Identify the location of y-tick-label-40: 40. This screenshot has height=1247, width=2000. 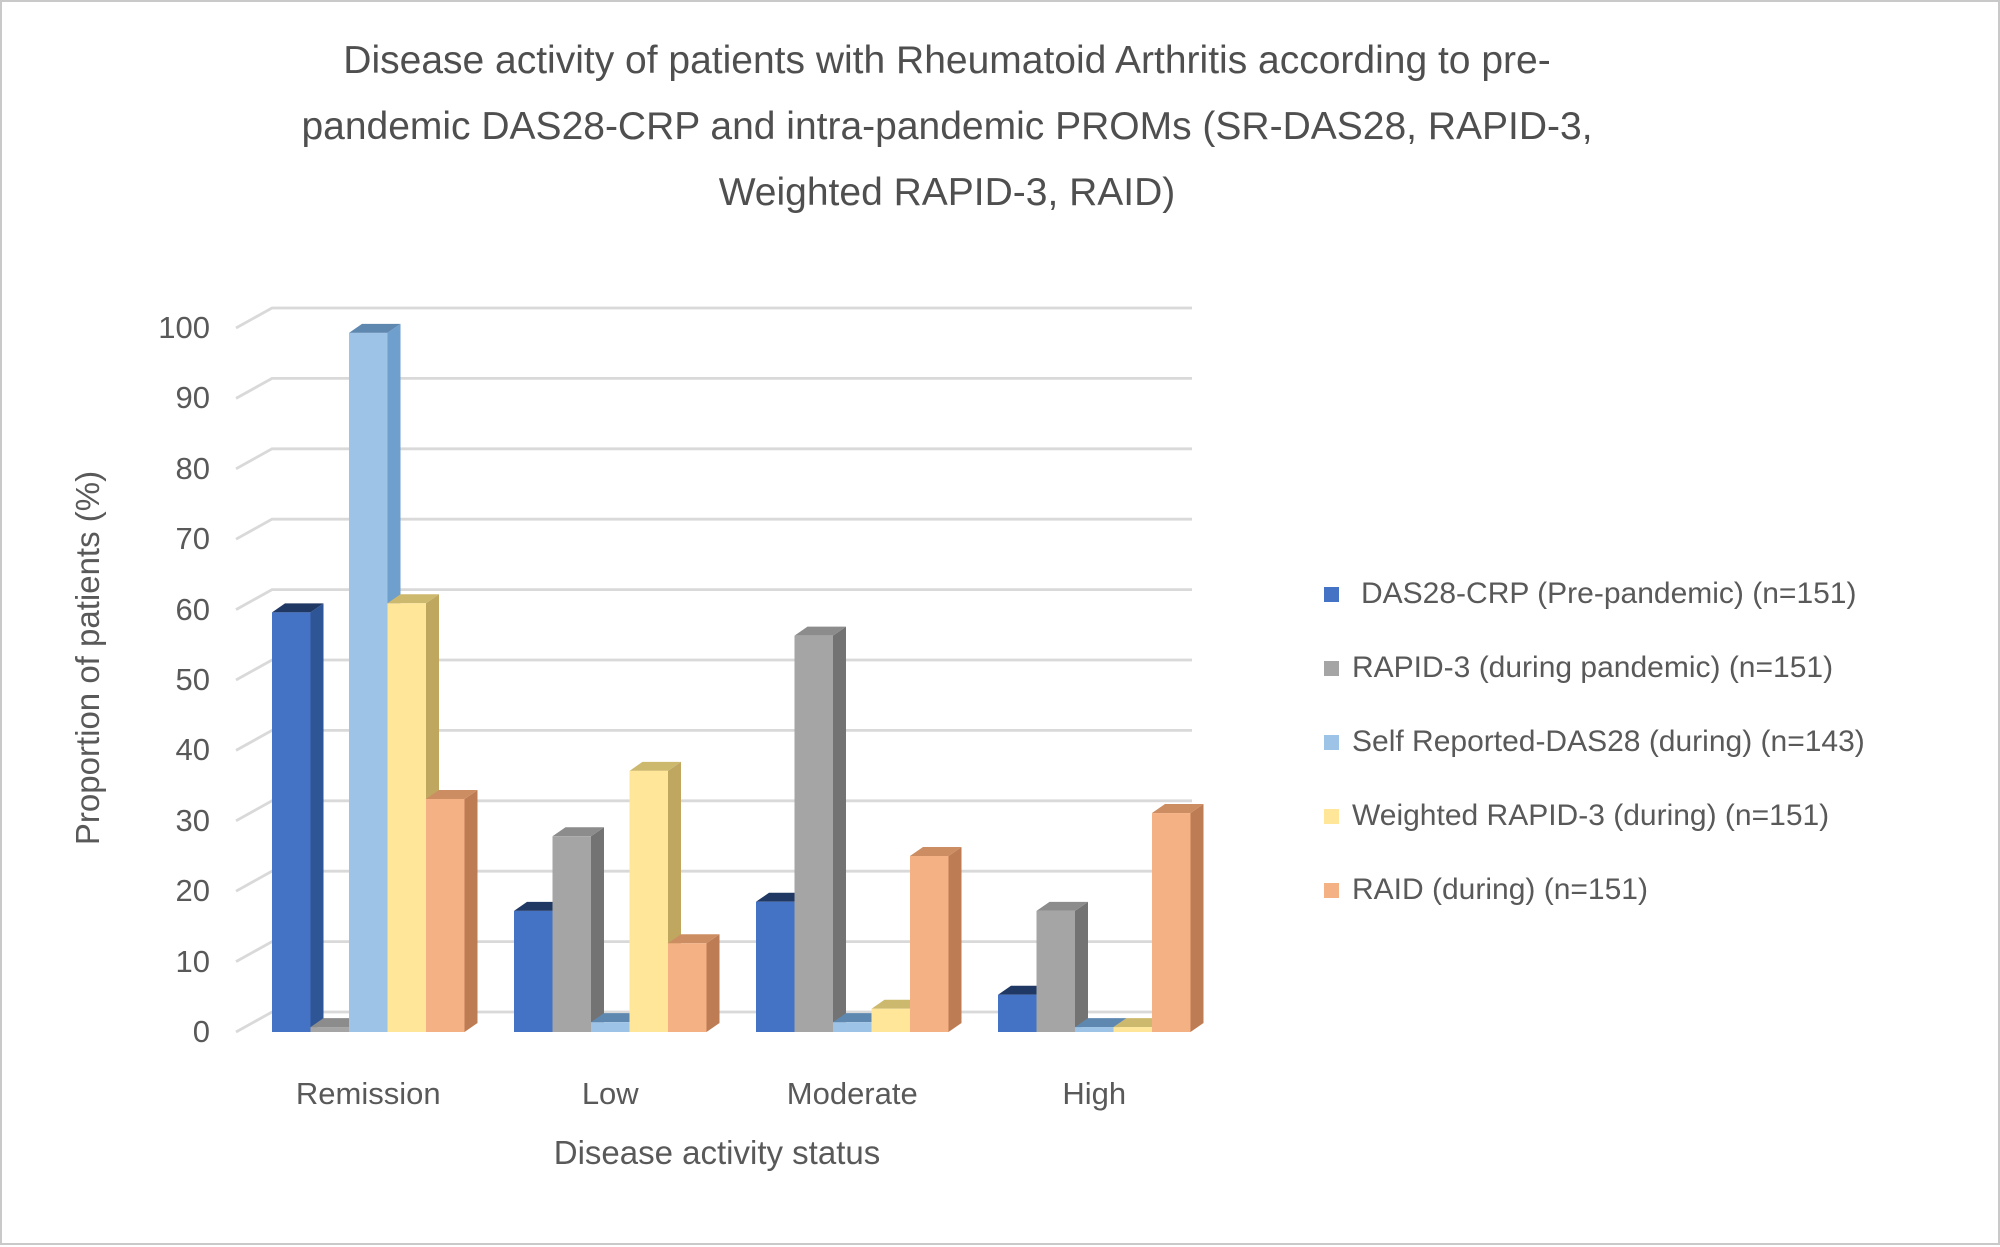
(192, 750).